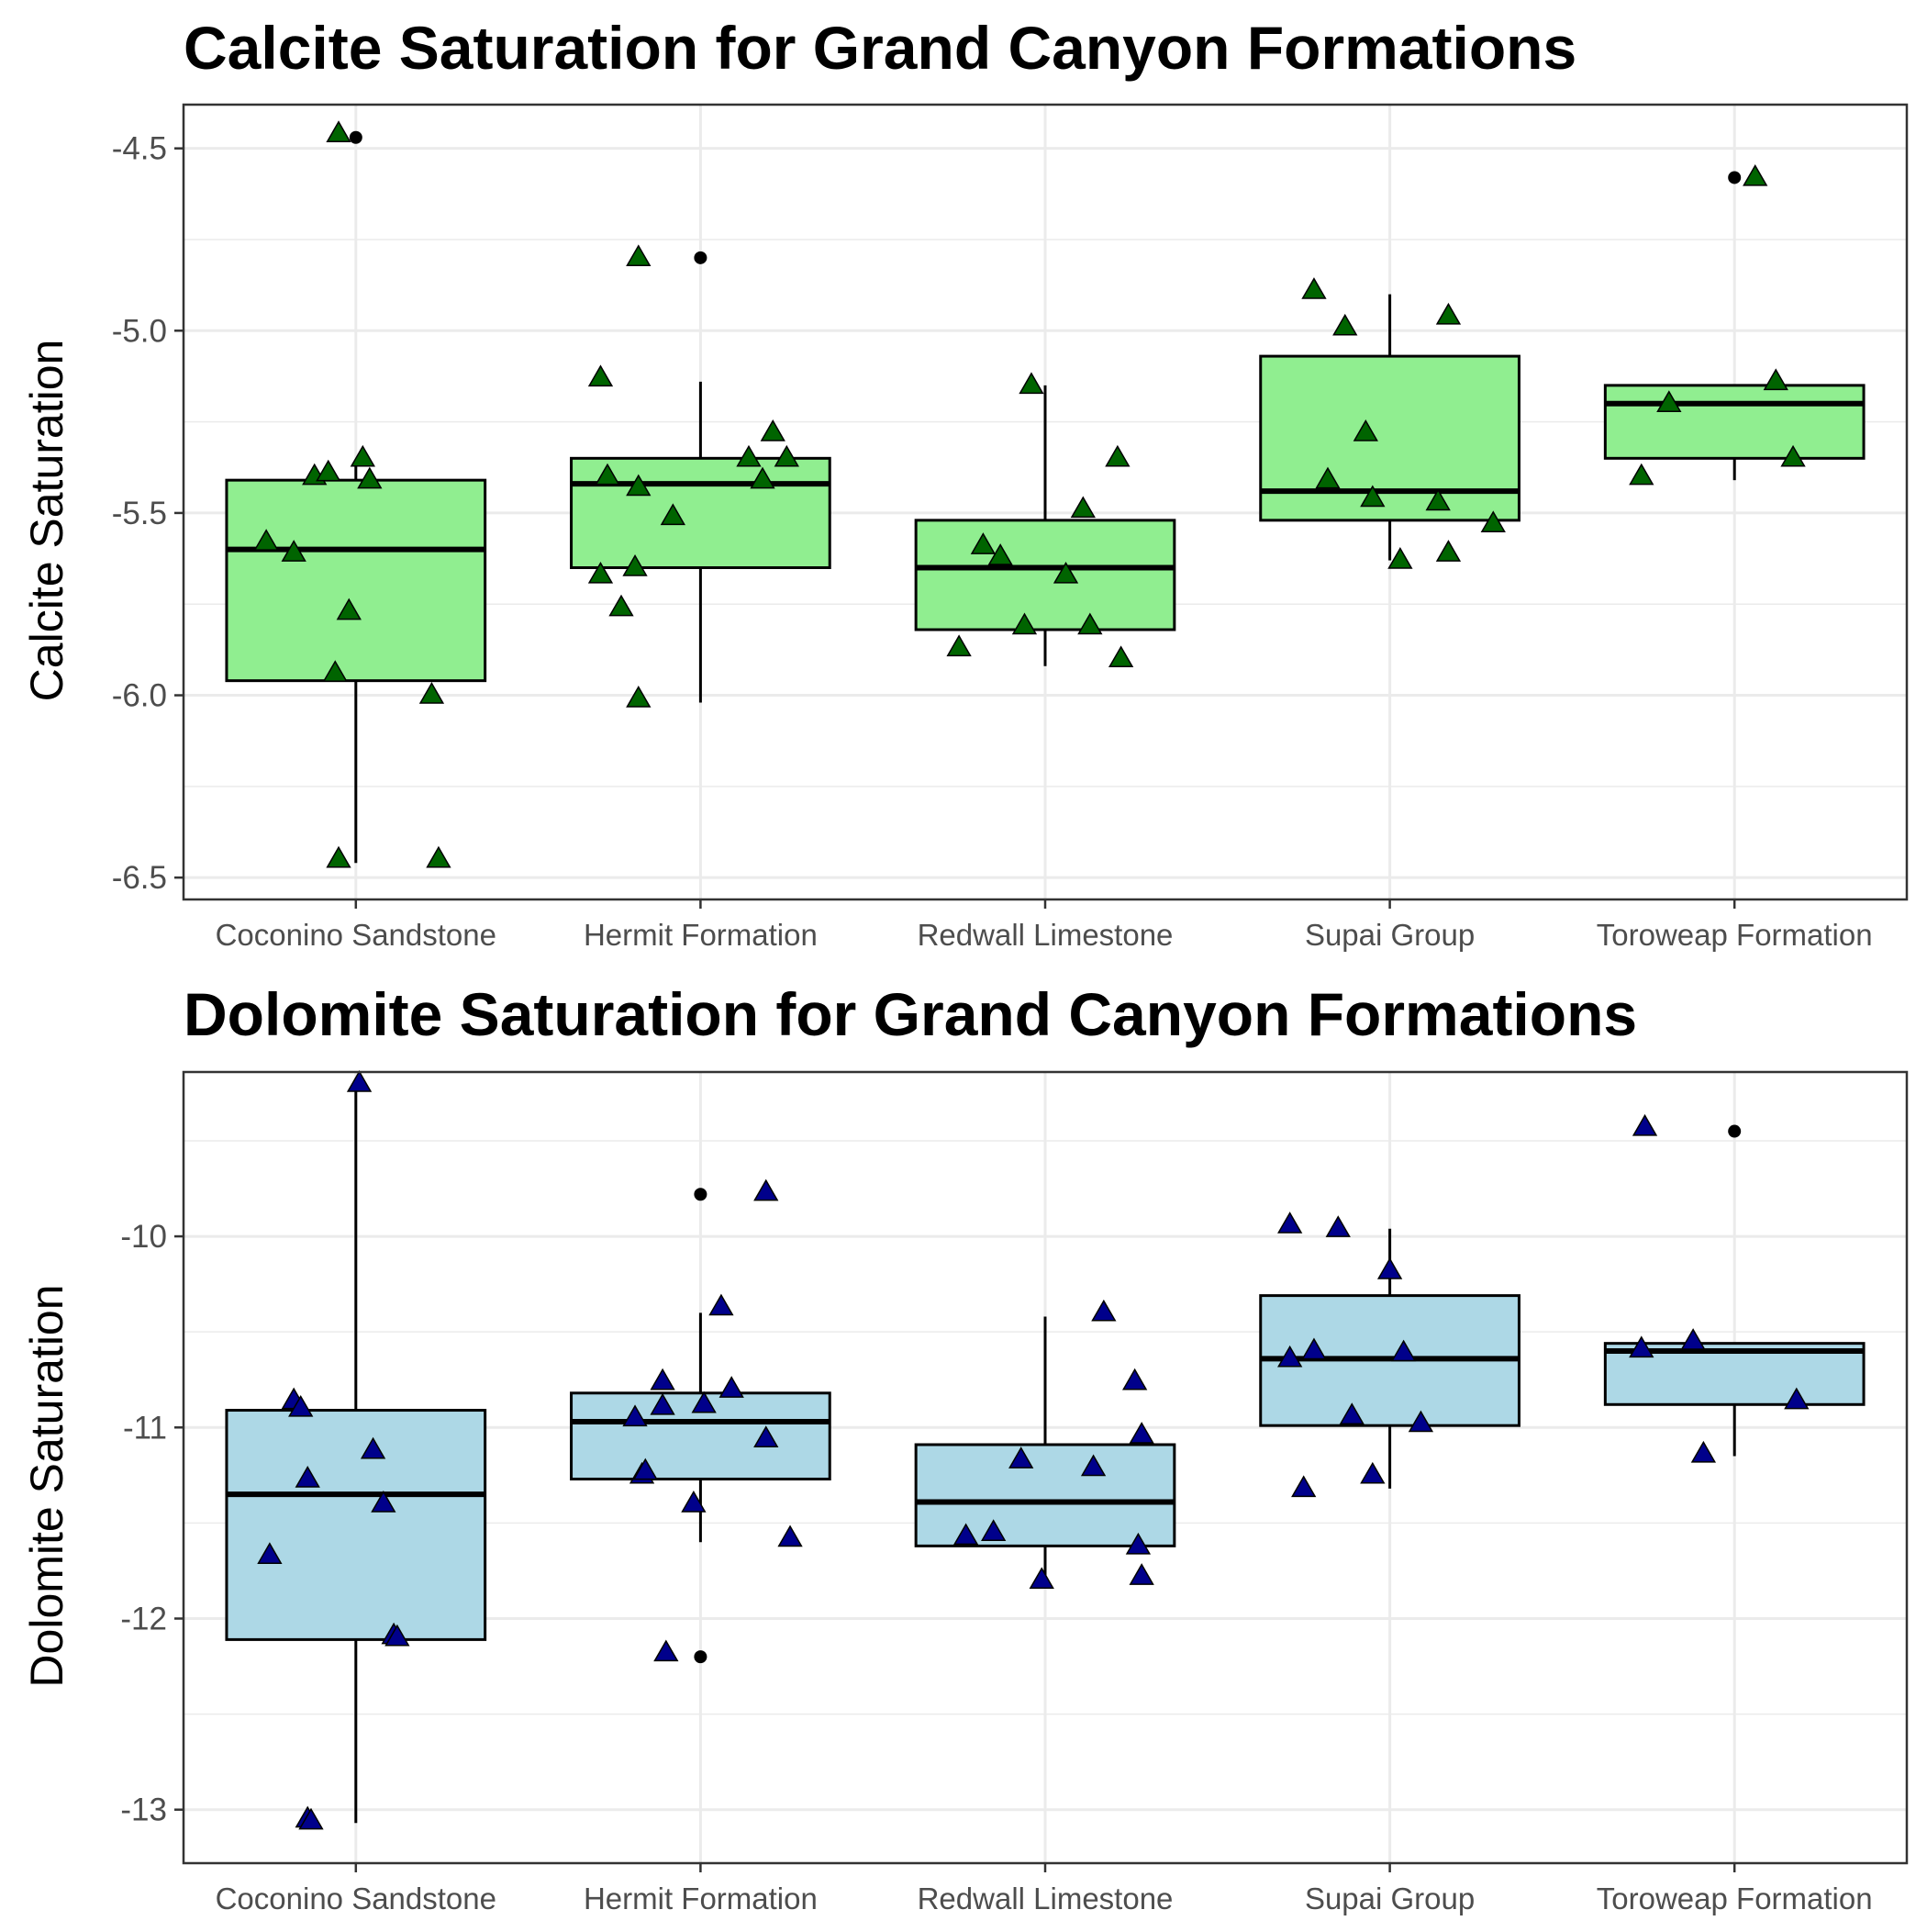 This screenshot has height=1932, width=1927. What do you see at coordinates (139, 331) in the screenshot?
I see `y-tick-label: -5.0` at bounding box center [139, 331].